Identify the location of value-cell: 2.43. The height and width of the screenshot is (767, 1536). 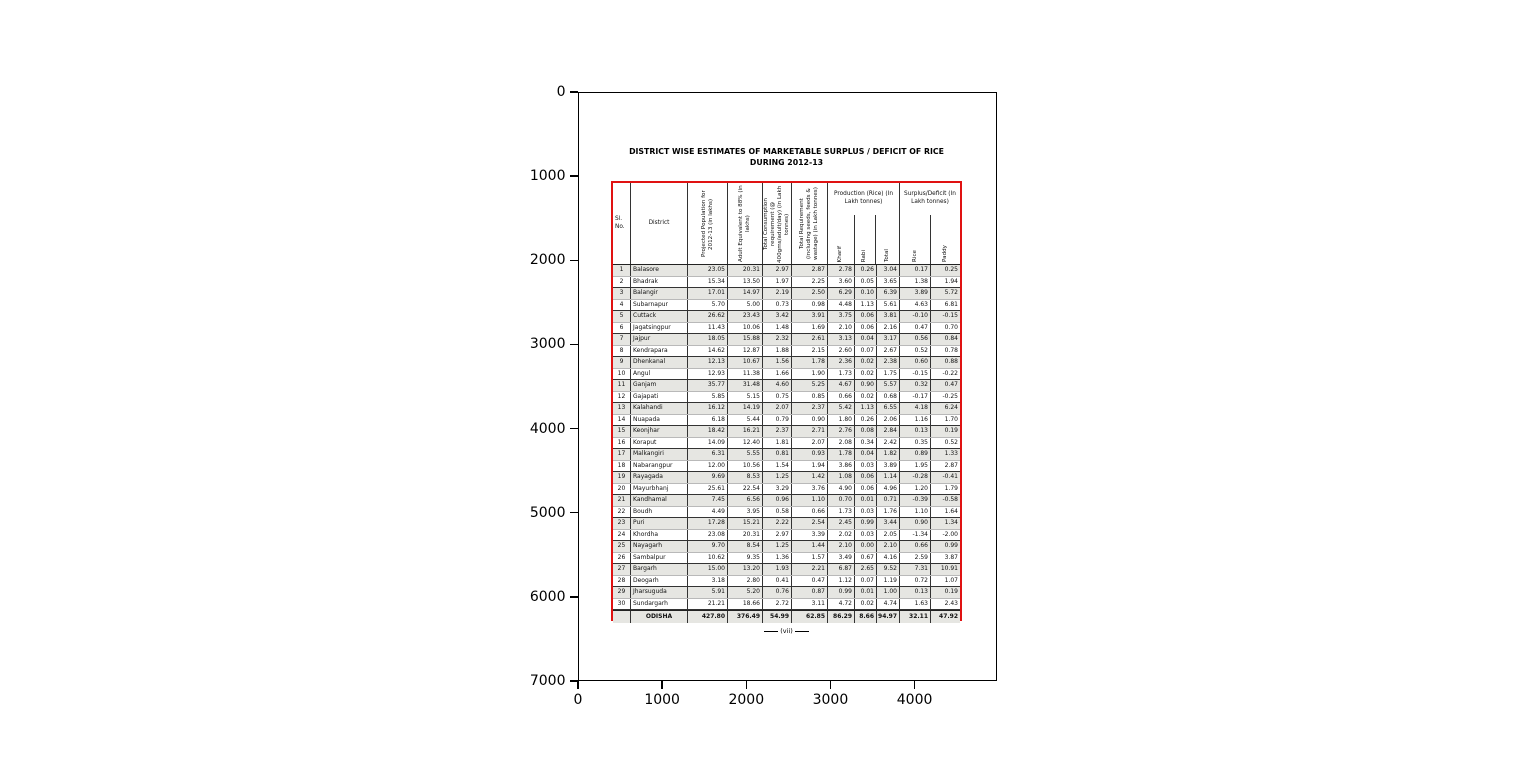
(951, 603).